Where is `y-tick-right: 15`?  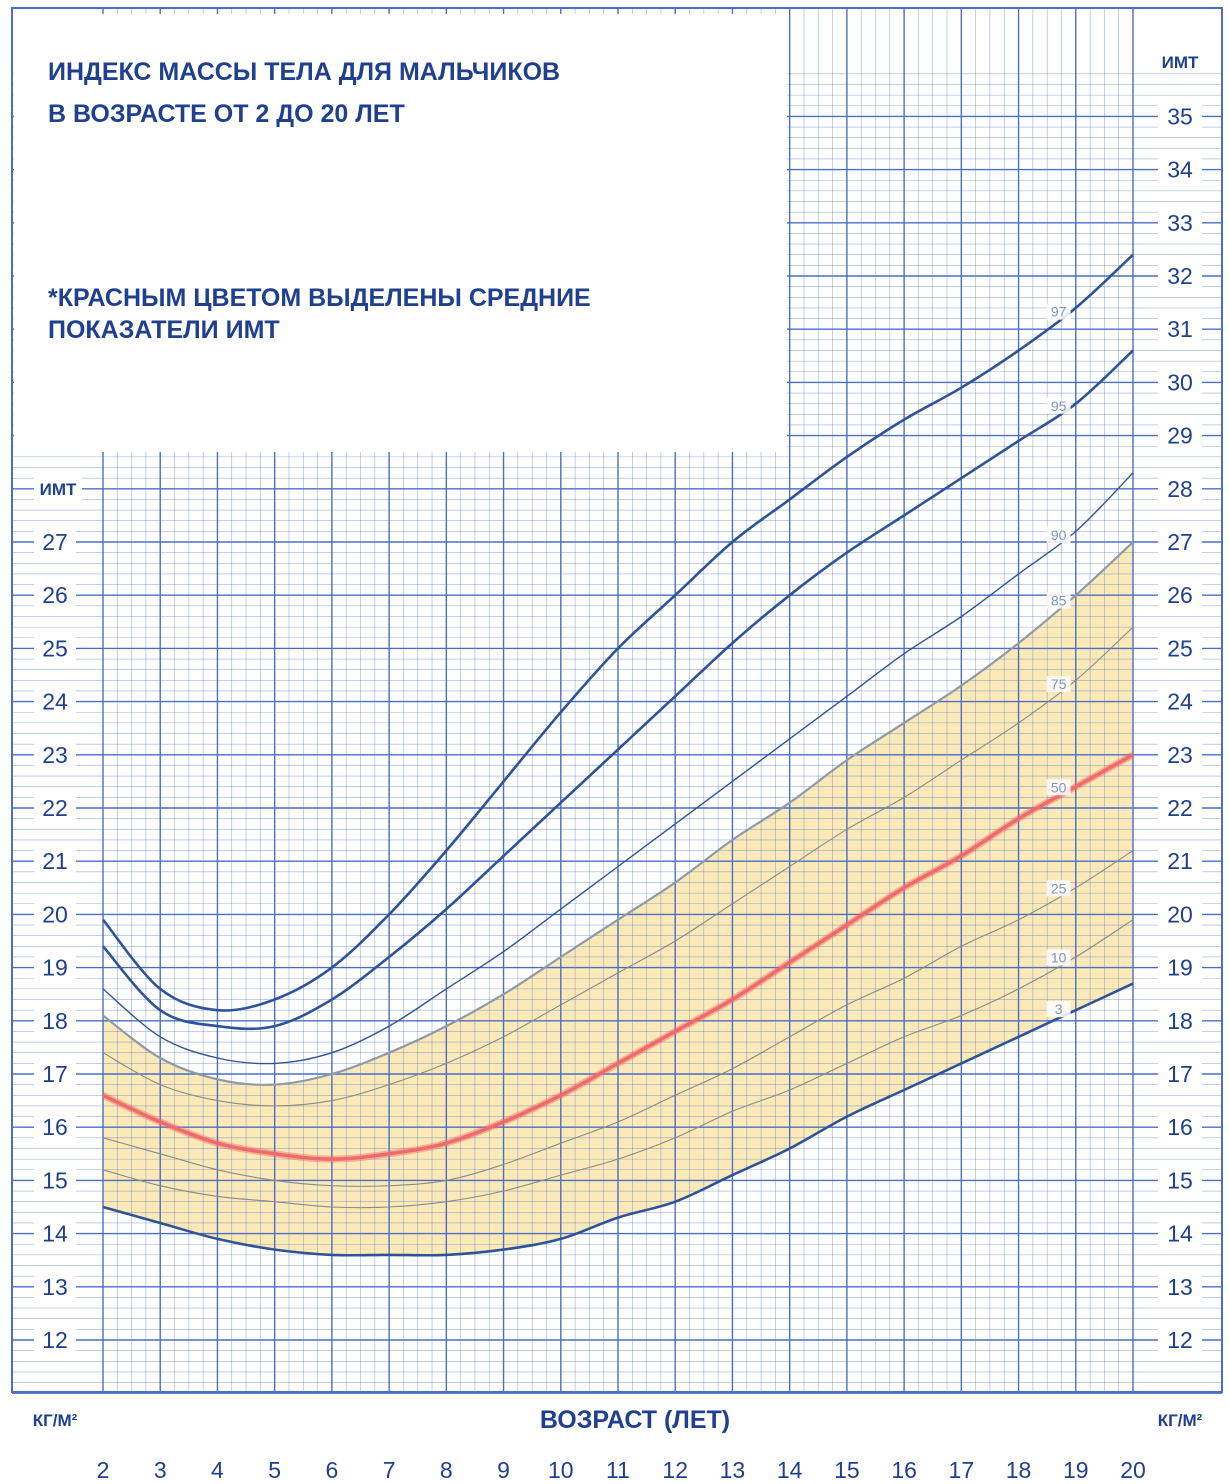
y-tick-right: 15 is located at coordinates (1180, 1180).